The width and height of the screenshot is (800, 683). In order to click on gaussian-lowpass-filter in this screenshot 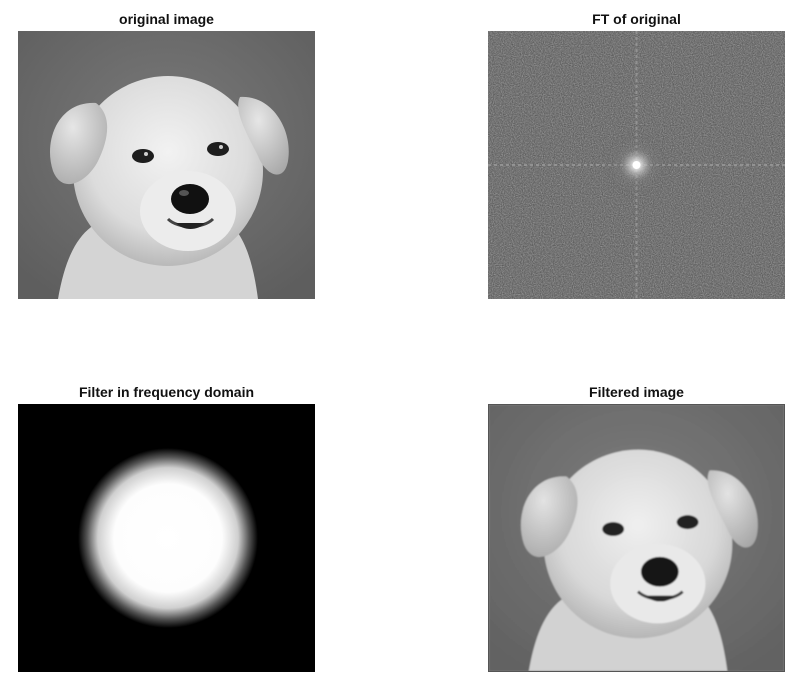, I will do `click(166, 538)`.